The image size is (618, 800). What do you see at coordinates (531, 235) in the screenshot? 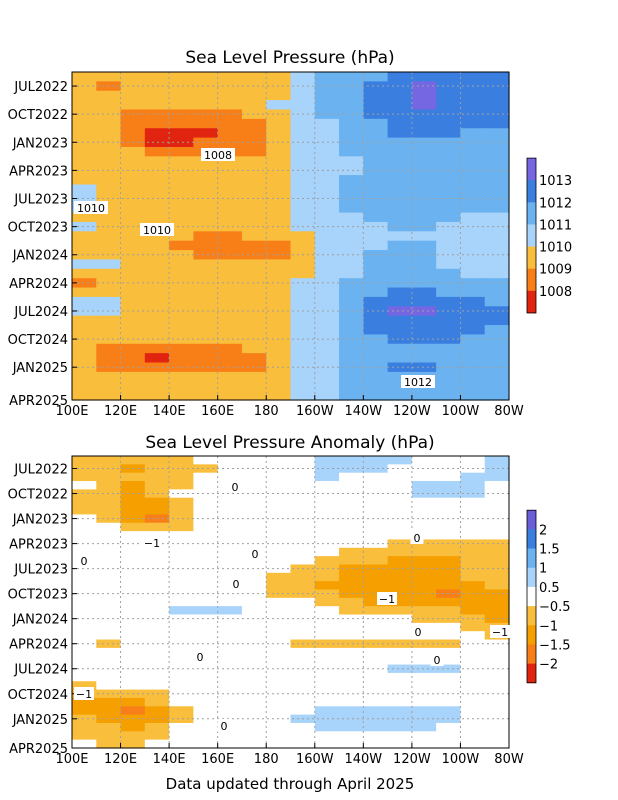
I see `colorbar-frame` at bounding box center [531, 235].